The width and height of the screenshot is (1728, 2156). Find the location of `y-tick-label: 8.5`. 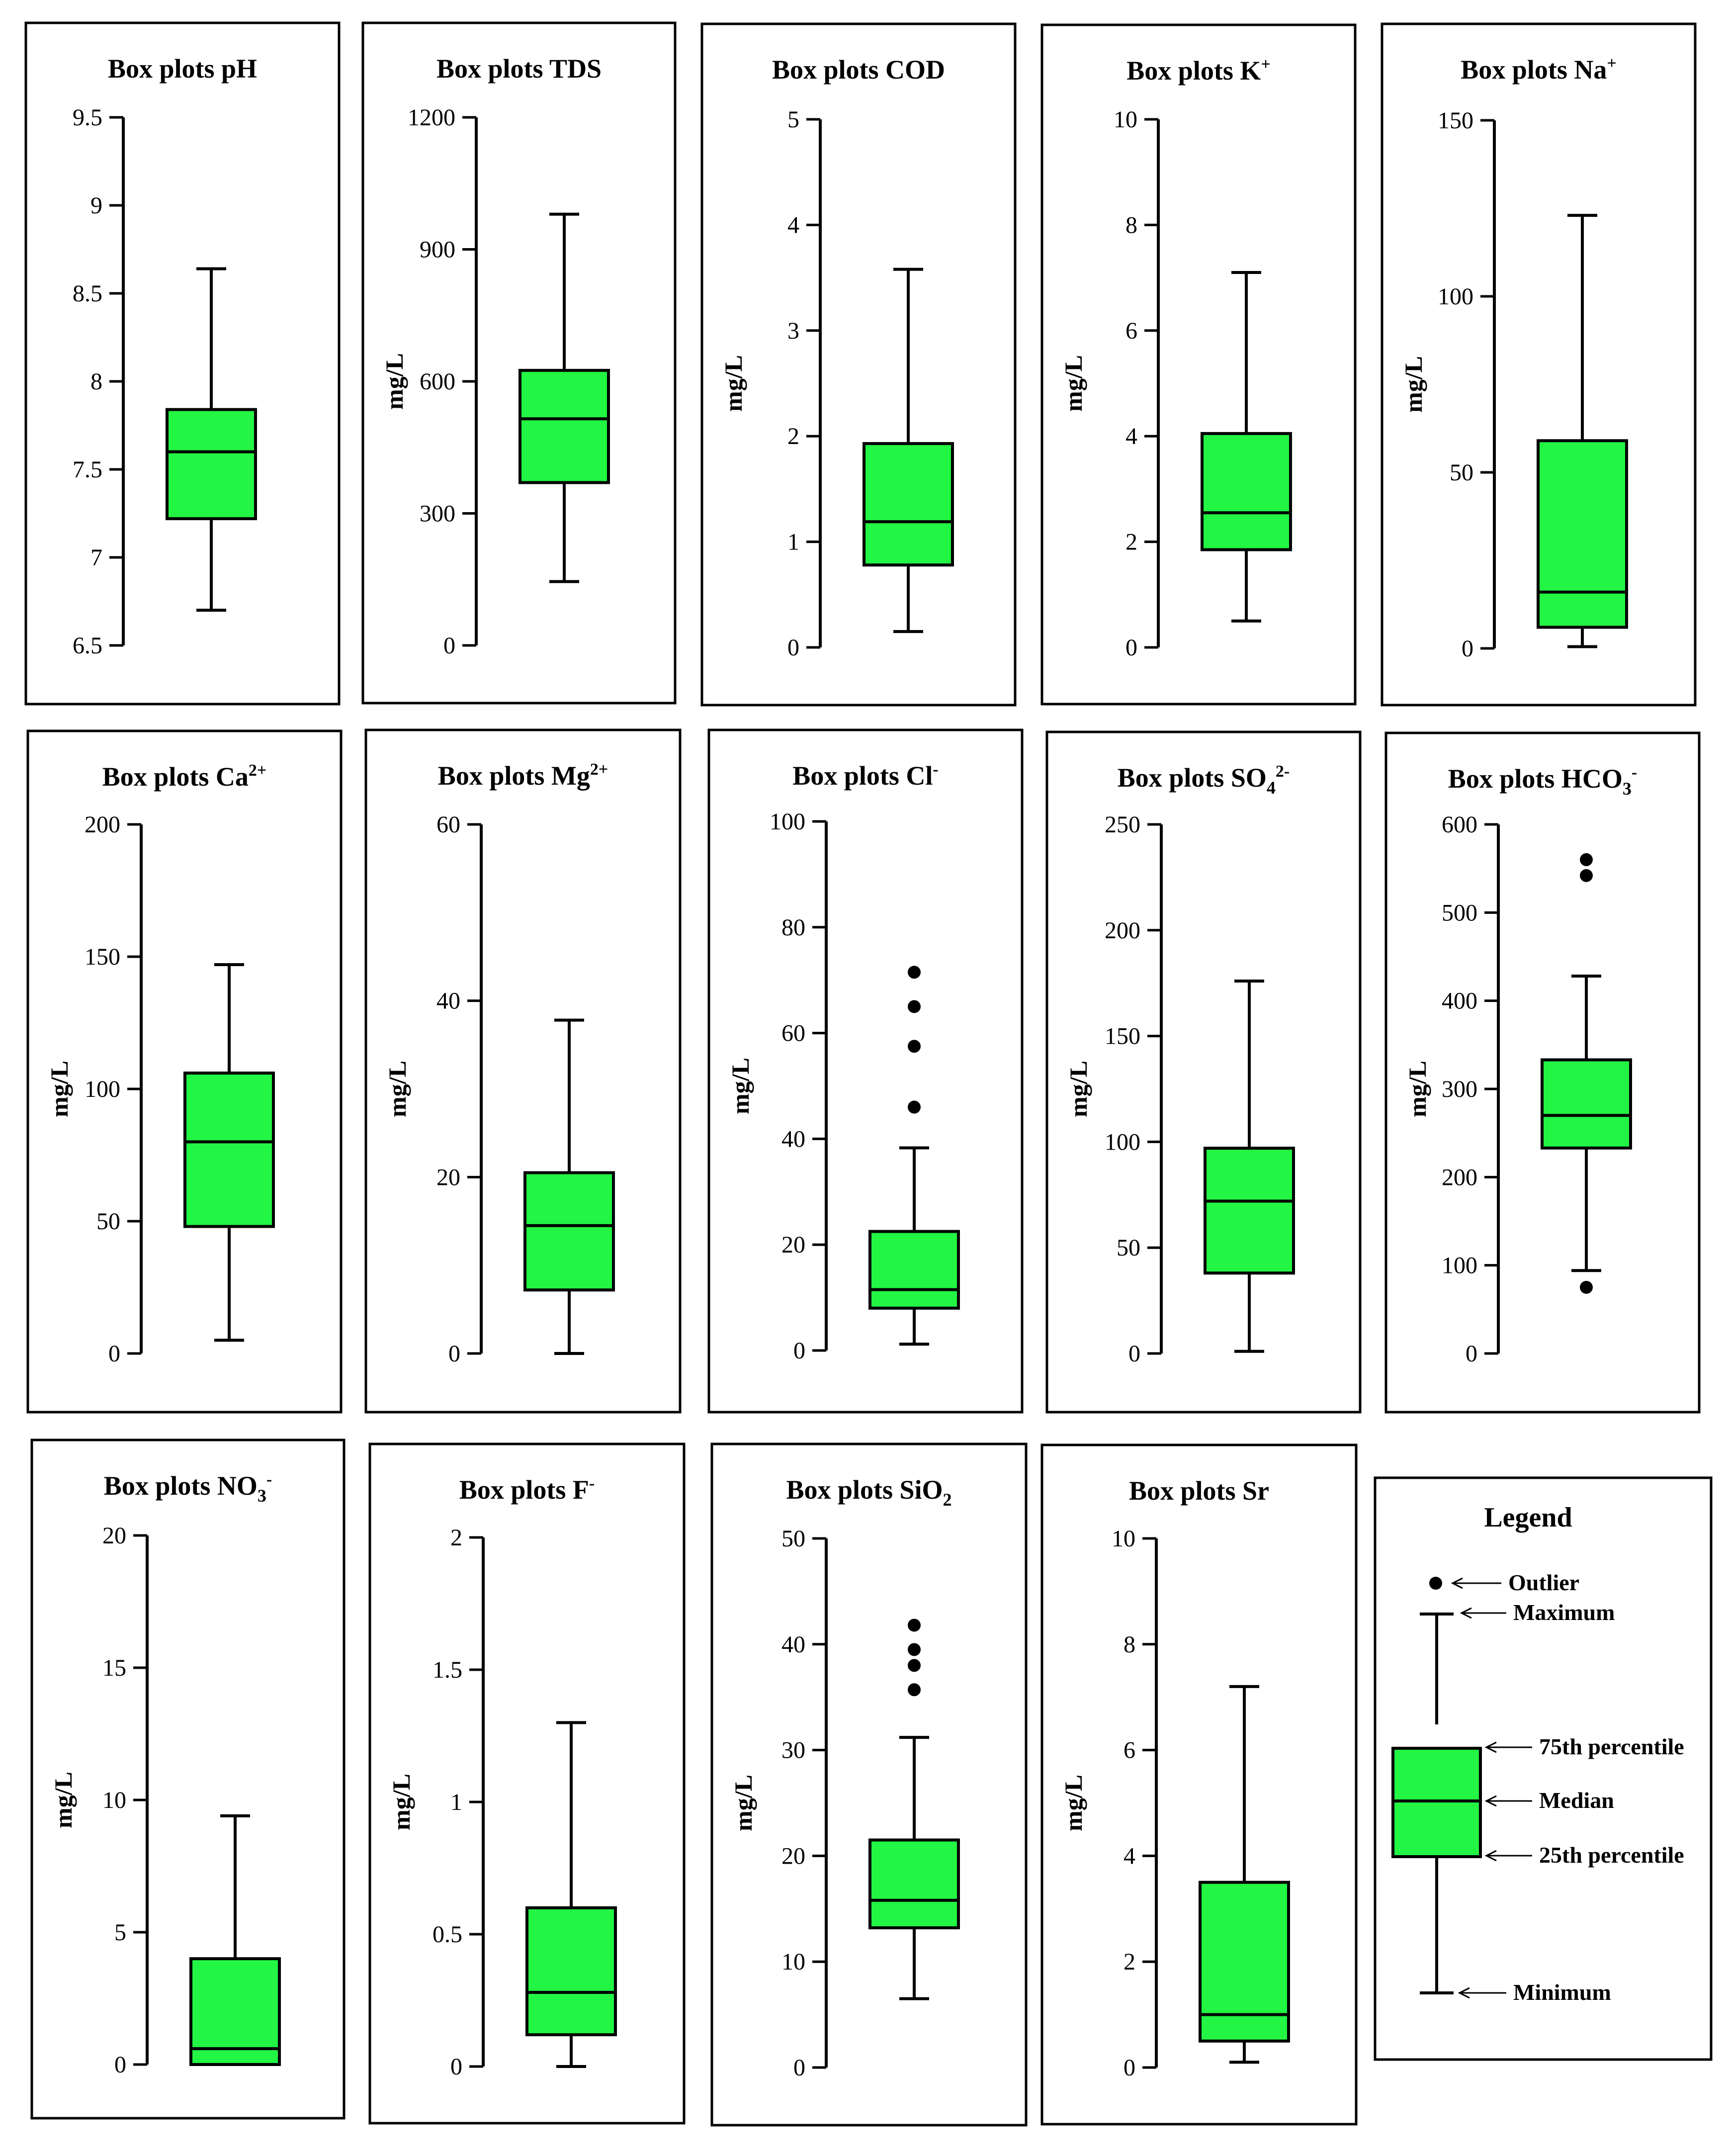

y-tick-label: 8.5 is located at coordinates (87, 293).